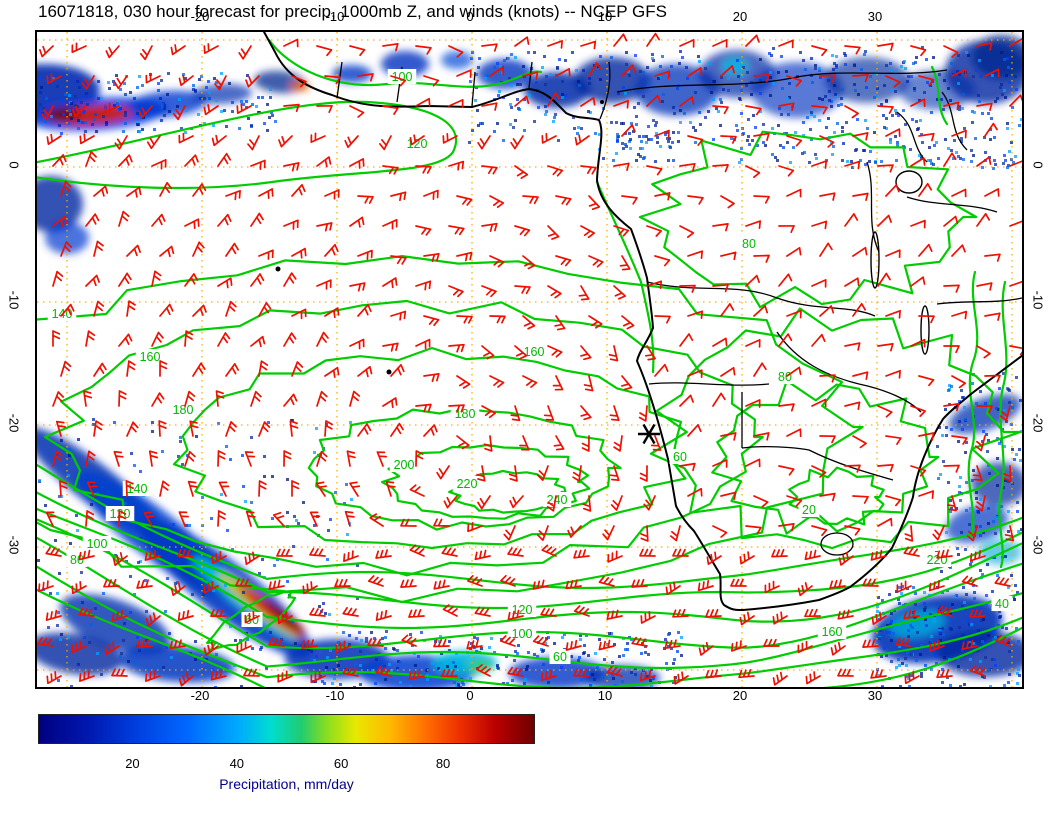 The image size is (1056, 816). Describe the element at coordinates (1002, 604) in the screenshot. I see `contour-label: 40` at that location.